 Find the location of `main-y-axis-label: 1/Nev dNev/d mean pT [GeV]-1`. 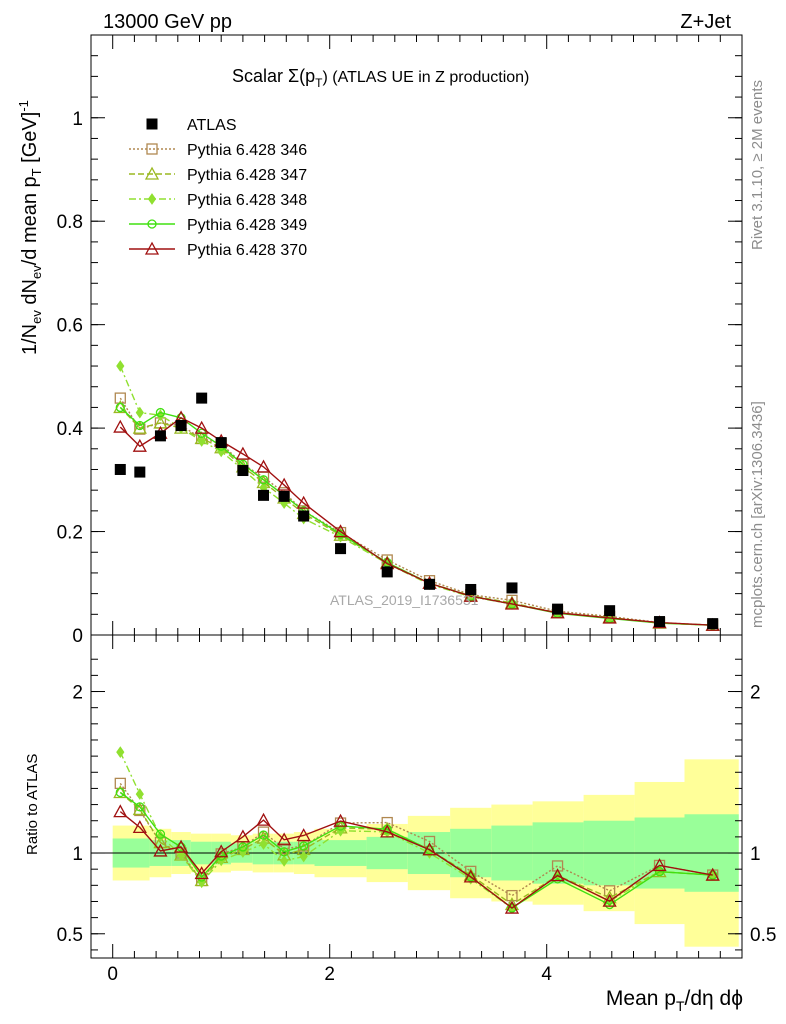

main-y-axis-label: 1/Nev dNev/d mean pT [GeV]-1 is located at coordinates (30, 227).